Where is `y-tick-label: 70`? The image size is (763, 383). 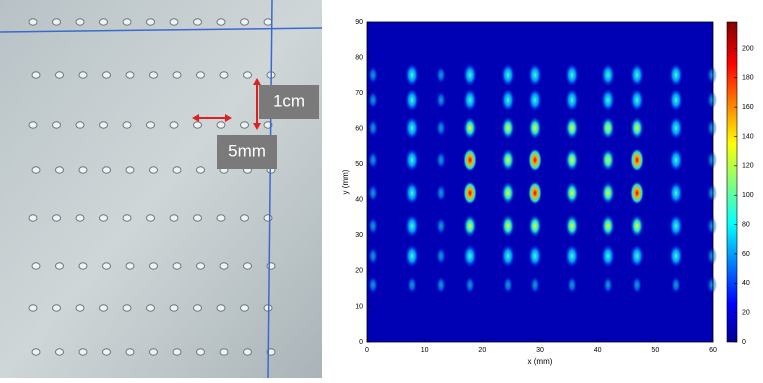
y-tick-label: 70 is located at coordinates (359, 93).